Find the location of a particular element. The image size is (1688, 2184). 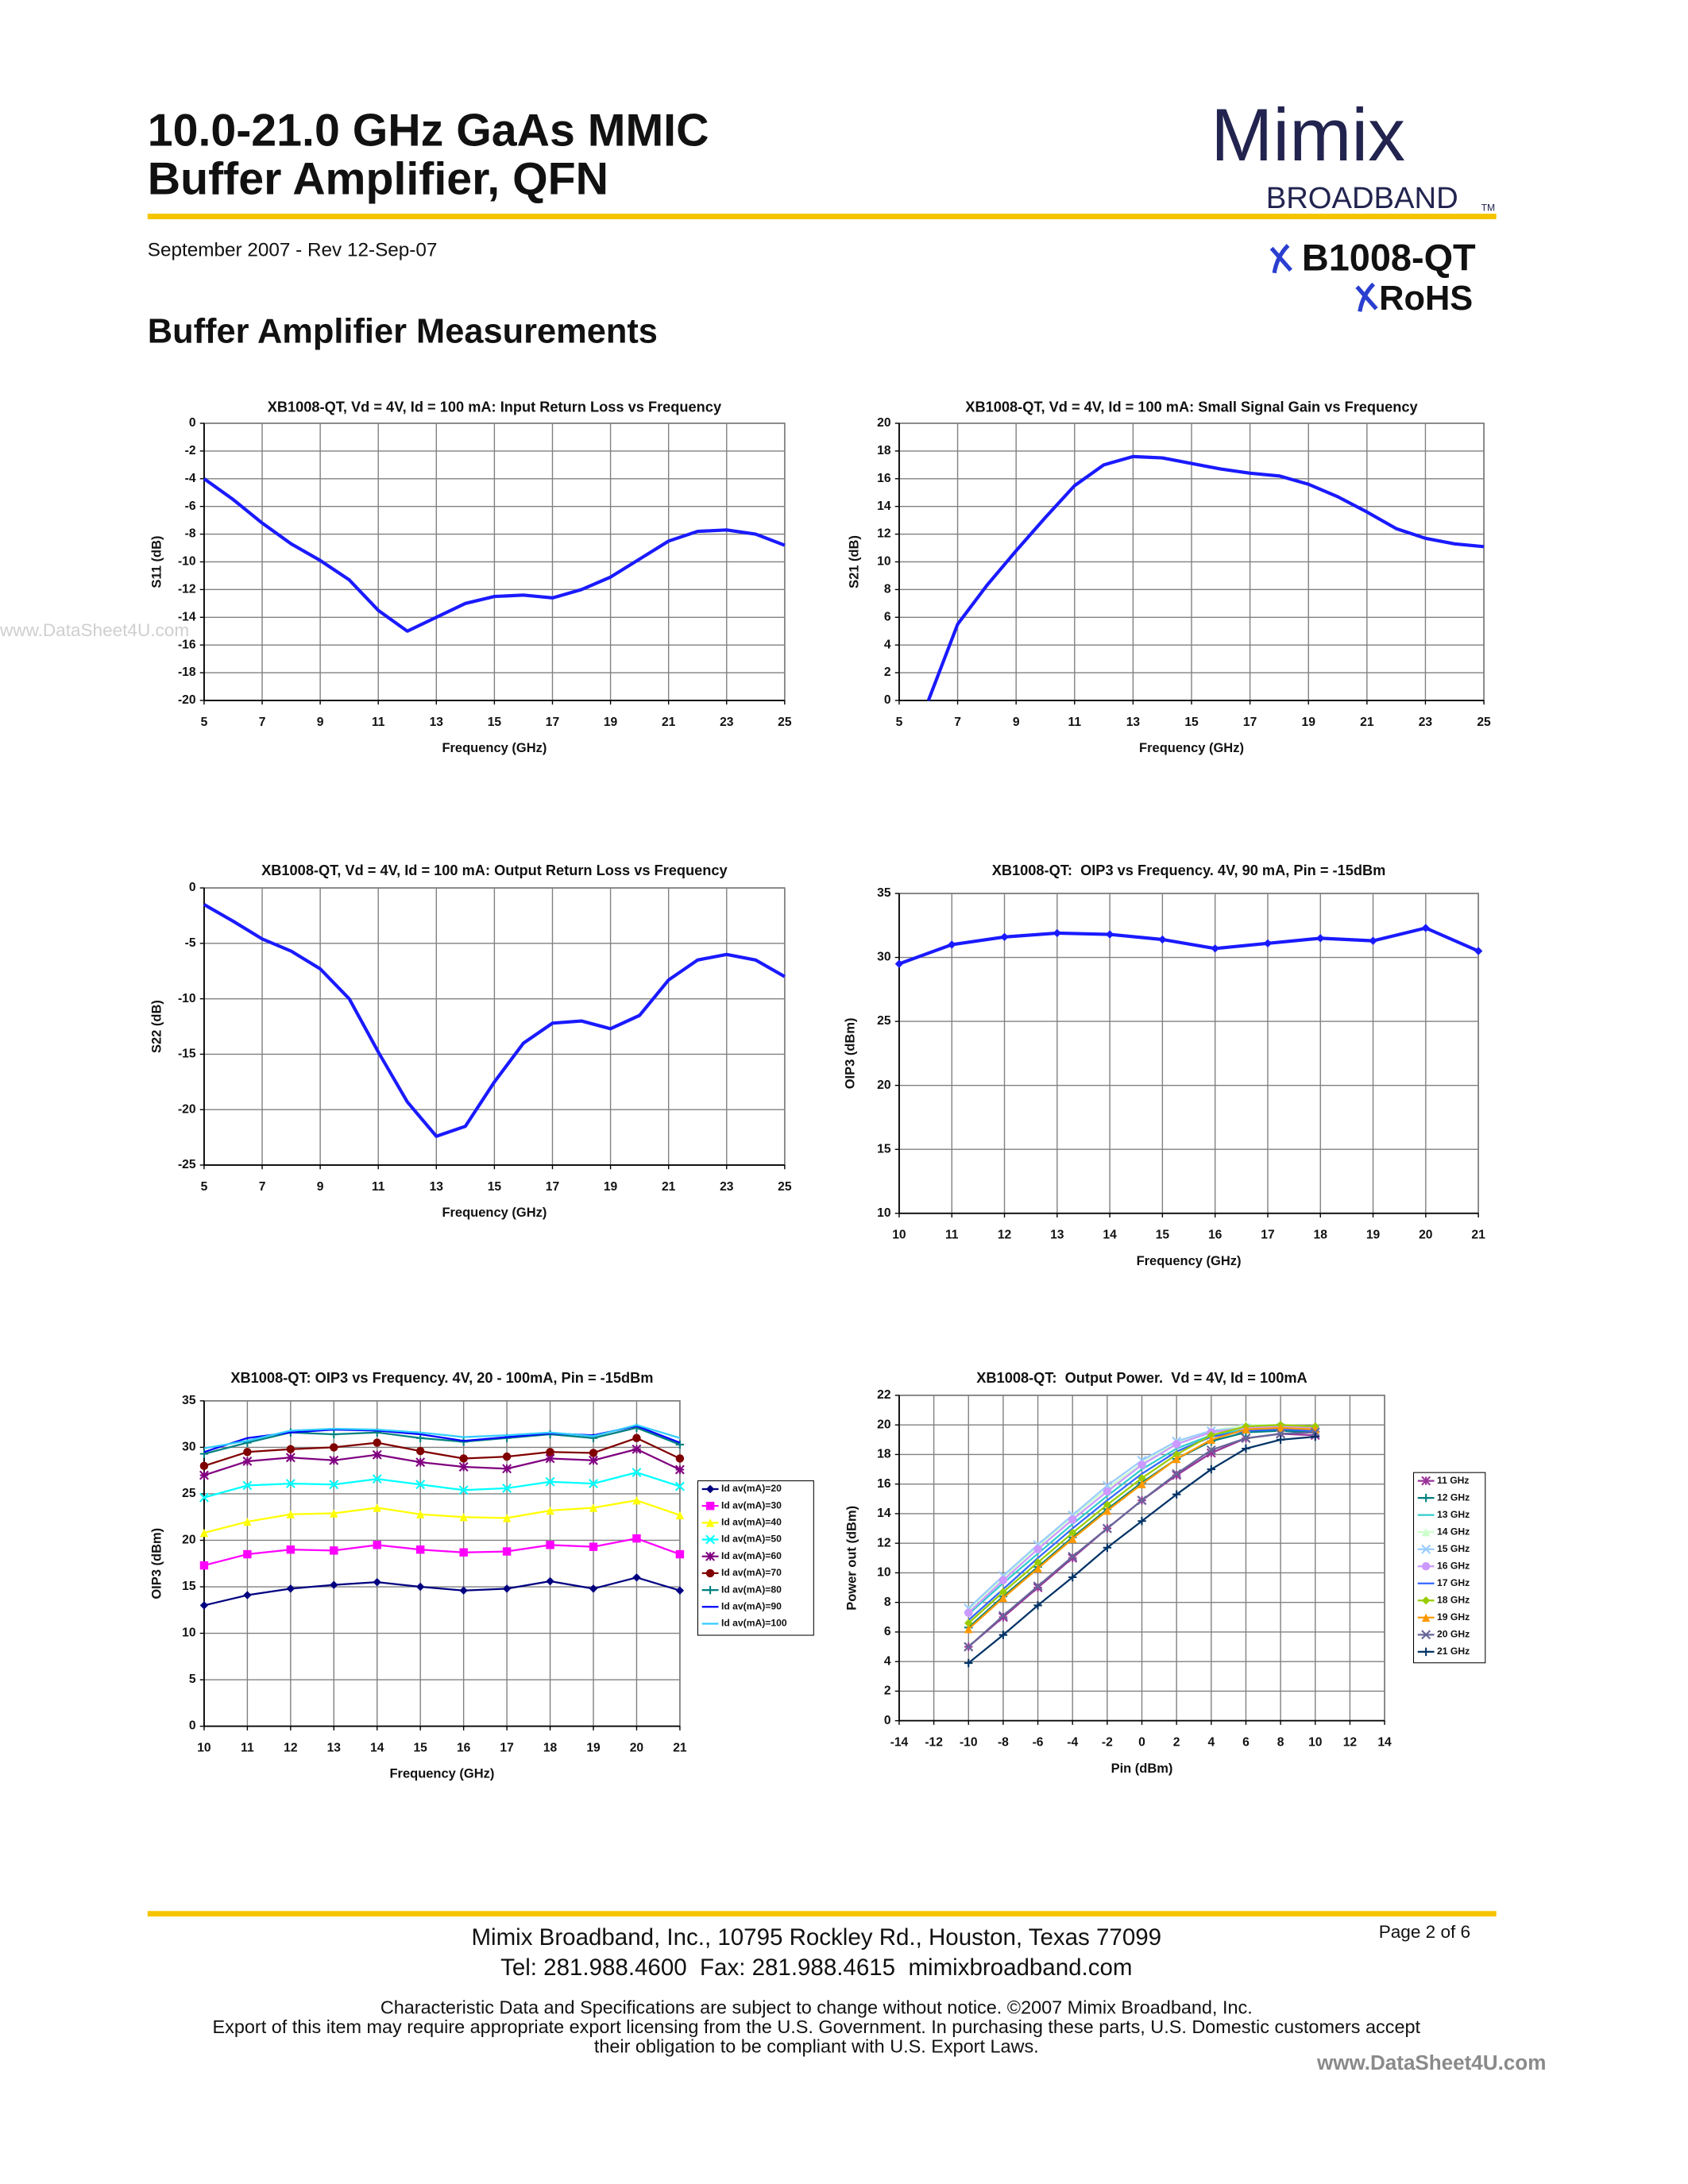

x-tick-label: 25 is located at coordinates (1484, 722).